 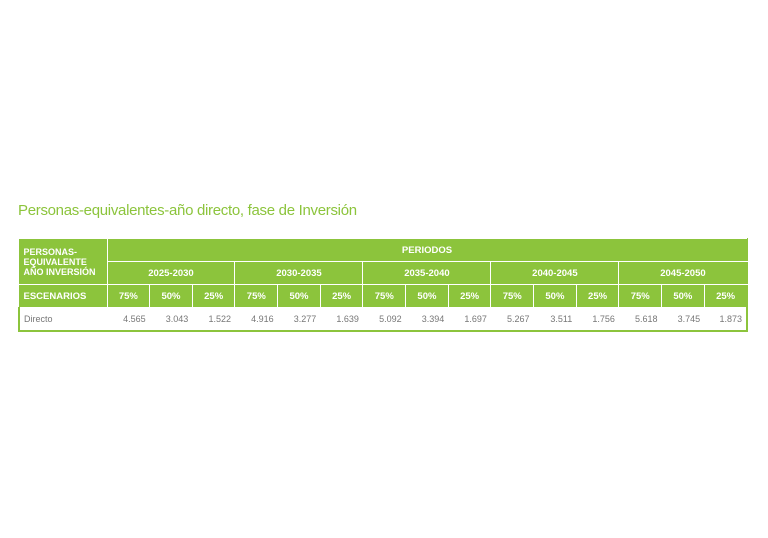 I want to click on data-cell: 4.565, so click(x=128, y=319).